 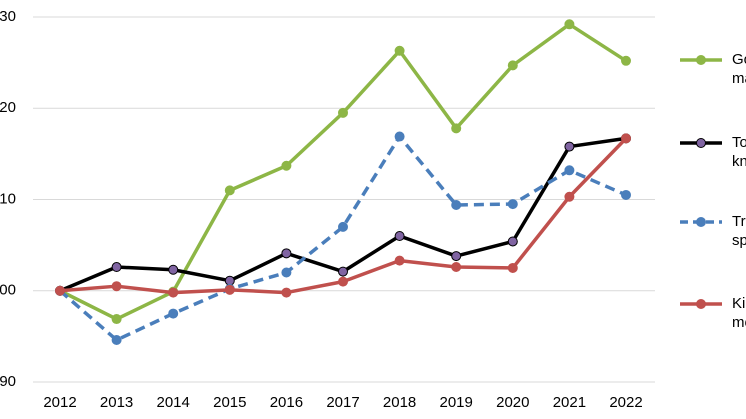 I want to click on x-tick-label: 2015, so click(x=229, y=402).